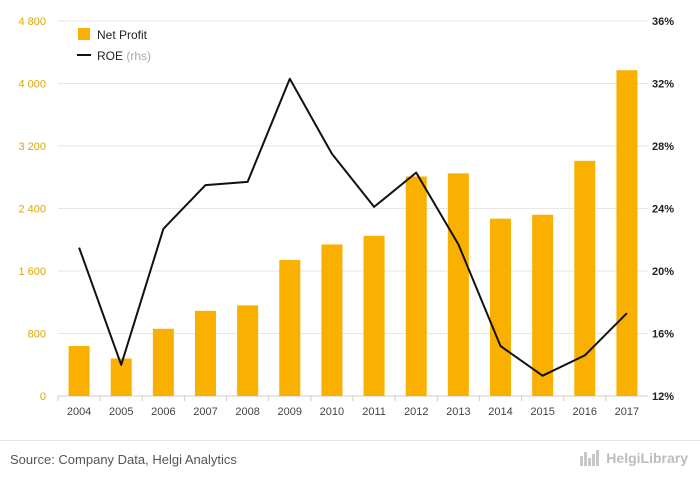  Describe the element at coordinates (121, 412) in the screenshot. I see `x-tick-label: 2005` at that location.